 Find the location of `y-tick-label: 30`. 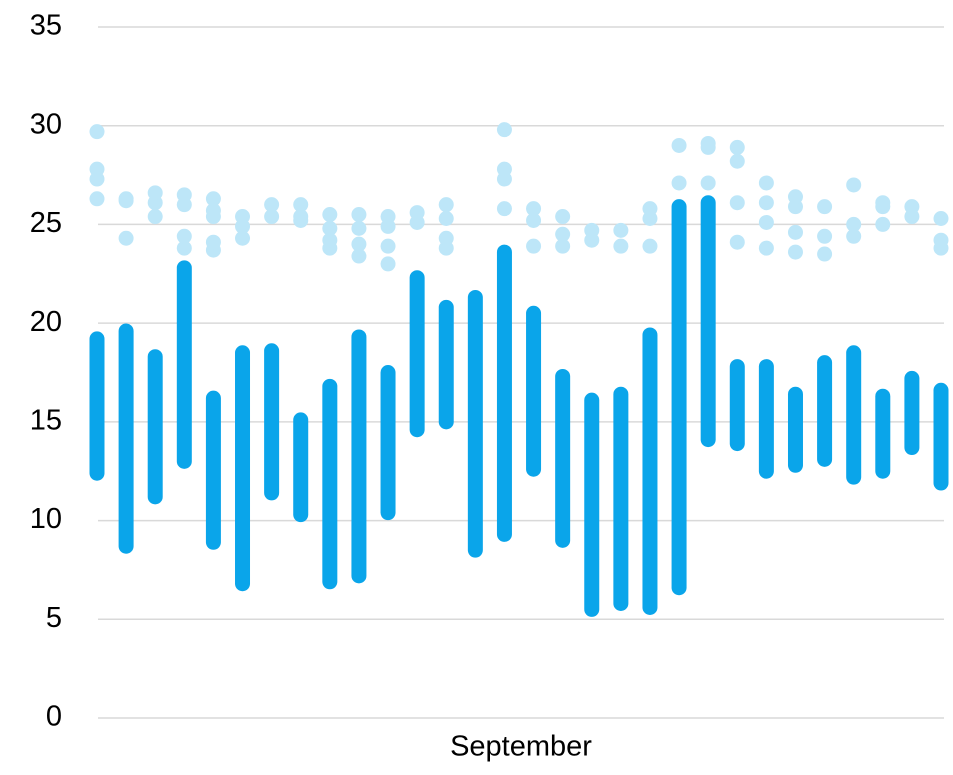

y-tick-label: 30 is located at coordinates (46, 124).